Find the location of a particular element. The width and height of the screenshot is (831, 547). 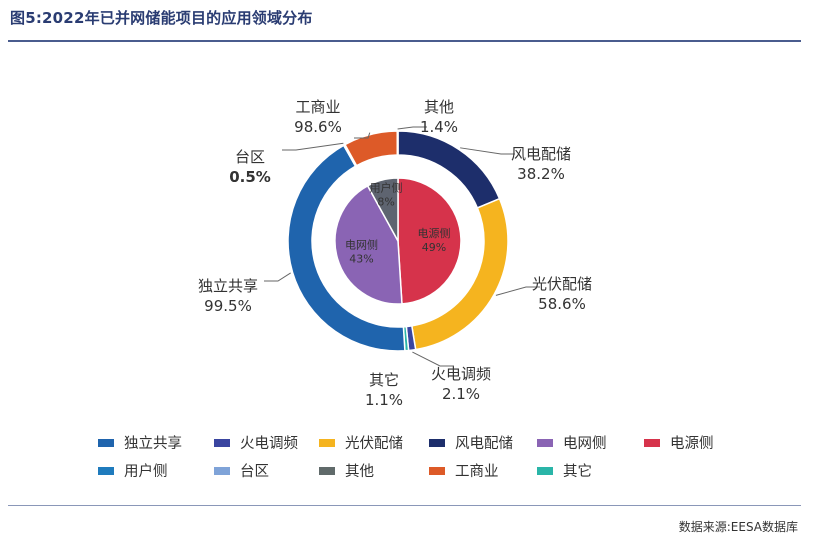

legend-item: 风电配储 is located at coordinates (471, 442).